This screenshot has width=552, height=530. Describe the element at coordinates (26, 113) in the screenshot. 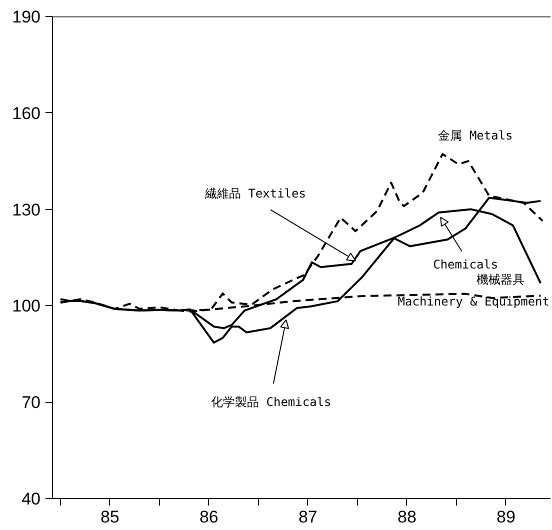

I see `y-tick-label: 160` at that location.